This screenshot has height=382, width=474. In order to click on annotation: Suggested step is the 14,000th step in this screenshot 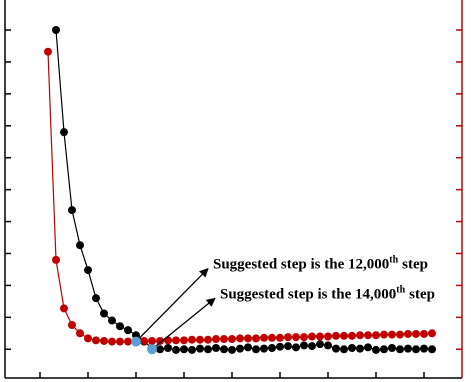, I will do `click(327, 293)`.